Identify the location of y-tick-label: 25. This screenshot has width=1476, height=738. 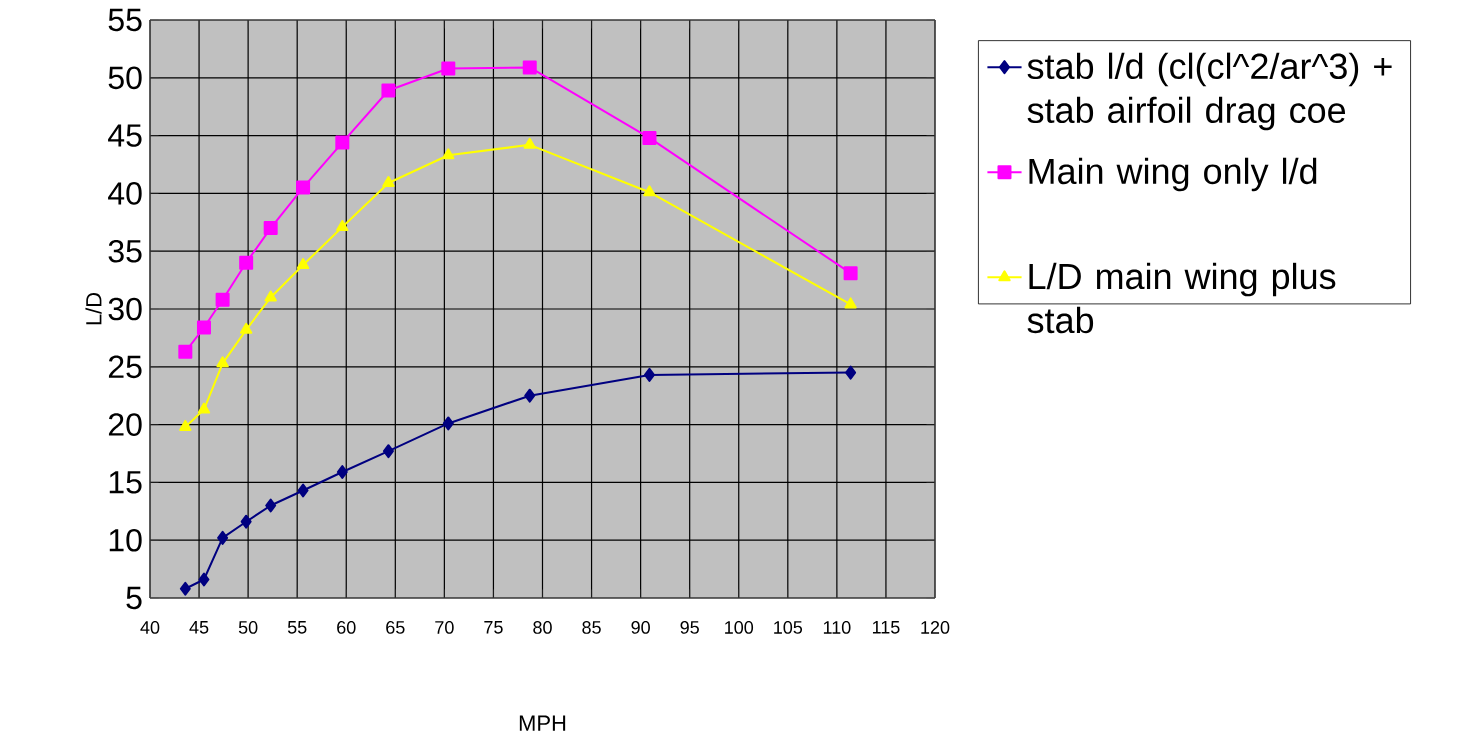
(125, 367).